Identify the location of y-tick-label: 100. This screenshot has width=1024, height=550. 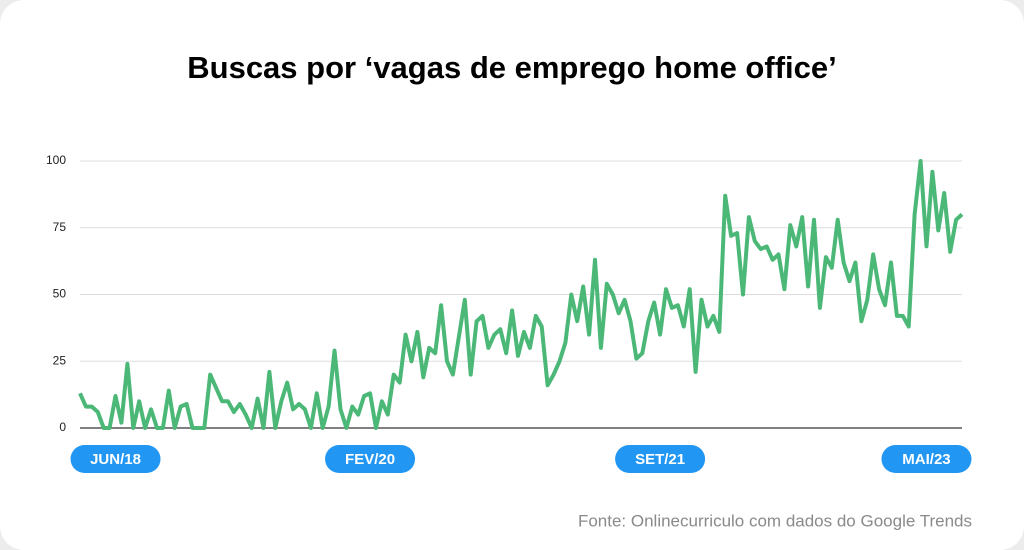
(56, 160).